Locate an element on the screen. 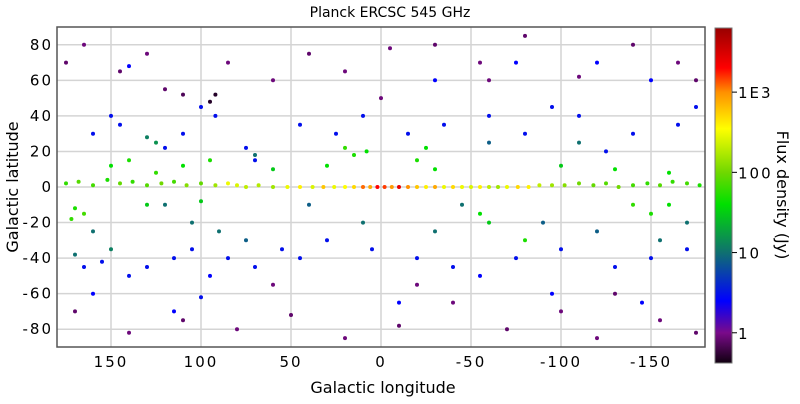  y-tick-label: 60 is located at coordinates (41, 80).